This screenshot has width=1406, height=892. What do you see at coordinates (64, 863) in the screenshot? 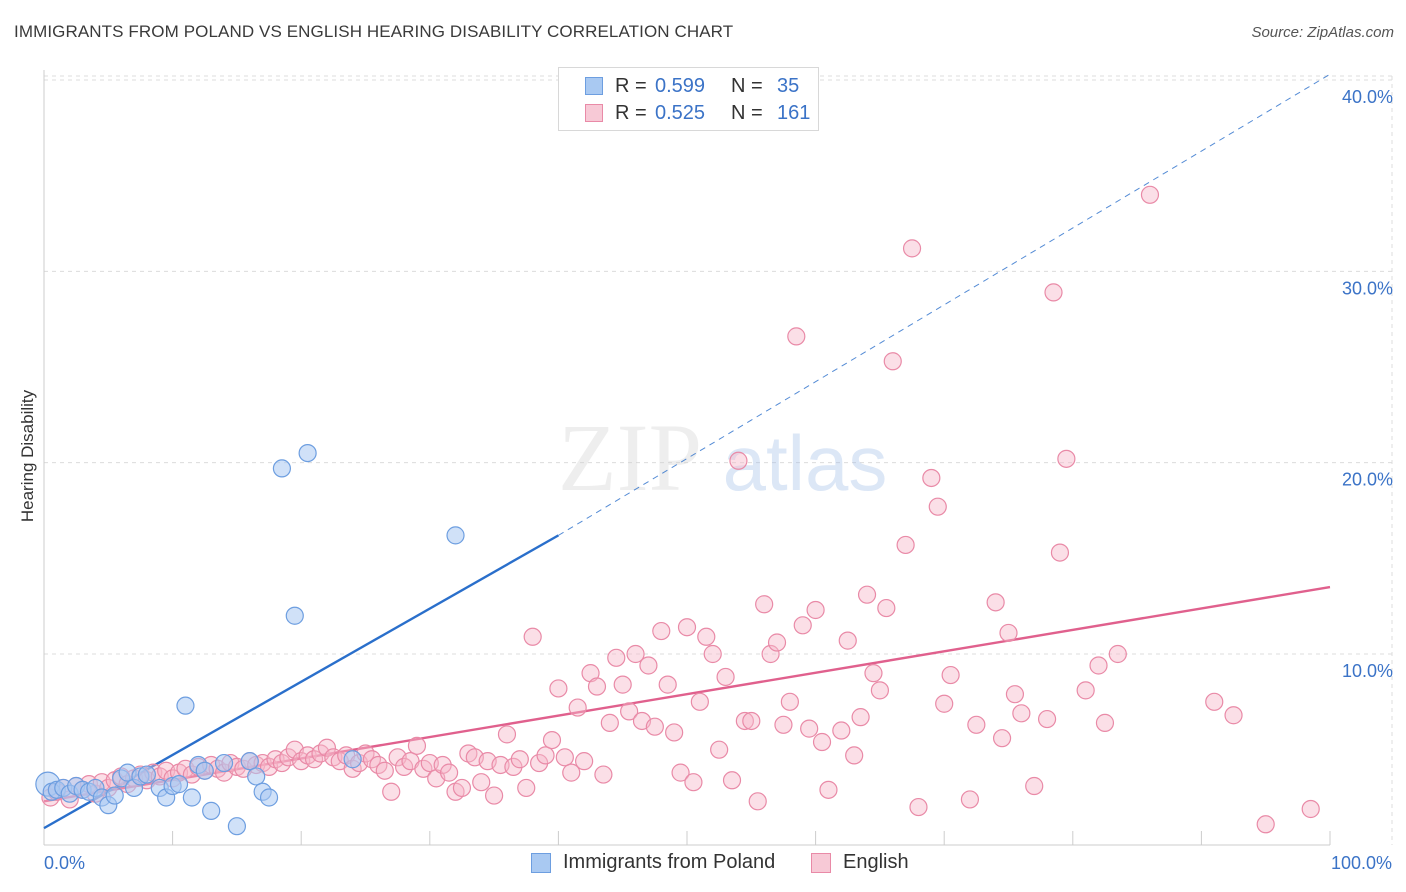
I see `x-tick-label: 0.0%` at bounding box center [64, 863].